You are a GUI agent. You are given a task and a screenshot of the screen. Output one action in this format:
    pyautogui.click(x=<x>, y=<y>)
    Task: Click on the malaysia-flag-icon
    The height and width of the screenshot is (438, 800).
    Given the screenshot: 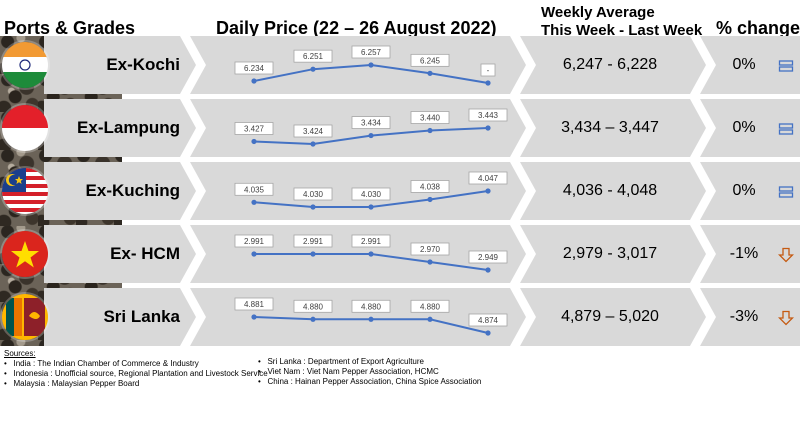 What is the action you would take?
    pyautogui.click(x=25, y=191)
    